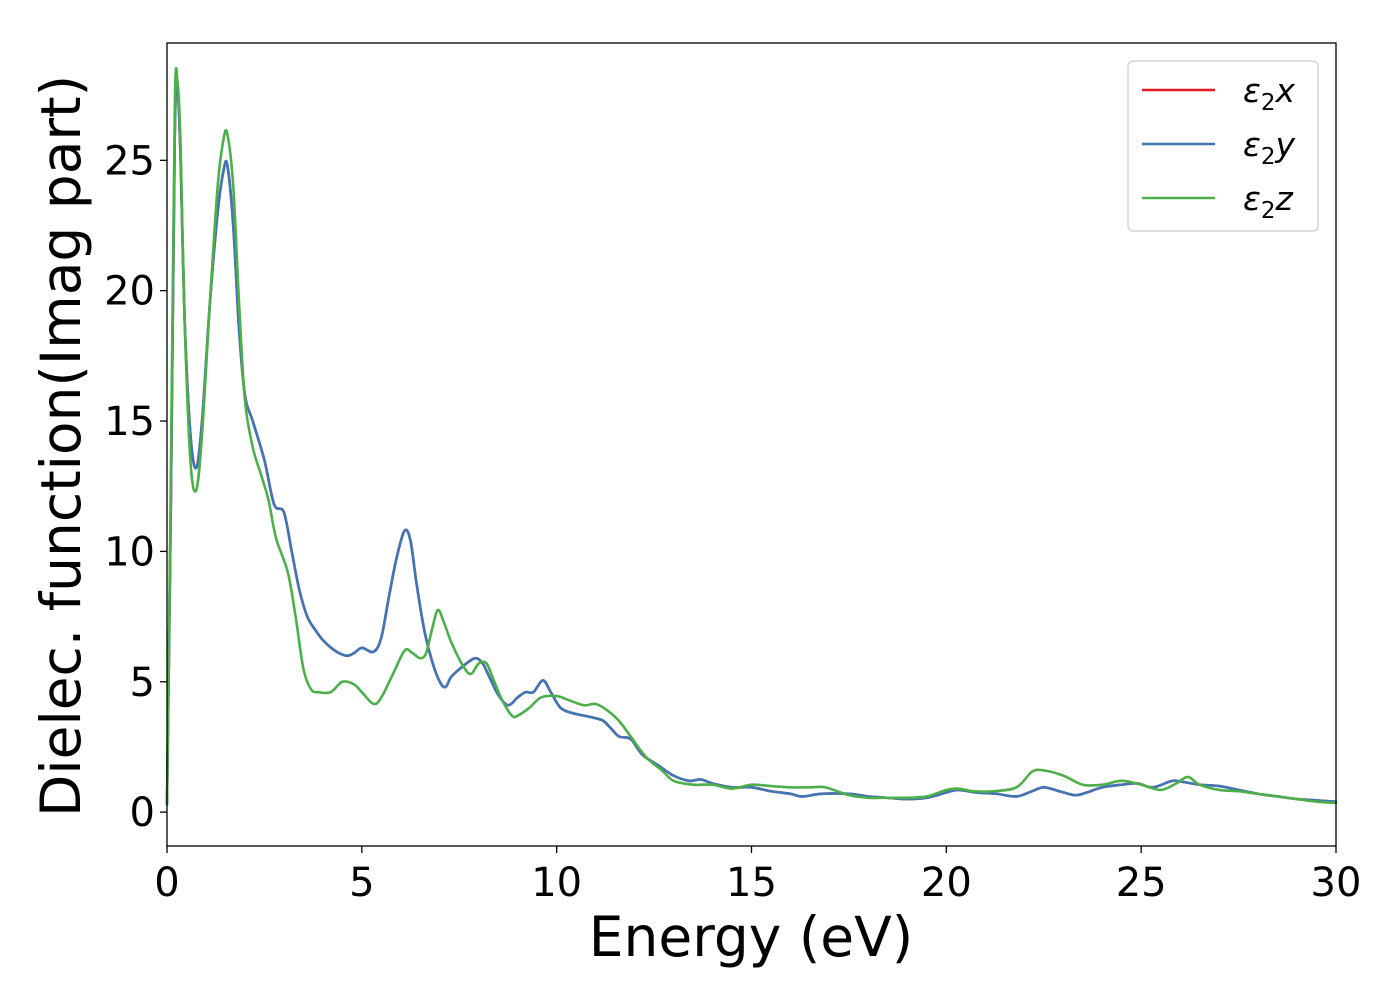 The width and height of the screenshot is (1400, 1000). I want to click on y-tick-label: 25, so click(129, 161).